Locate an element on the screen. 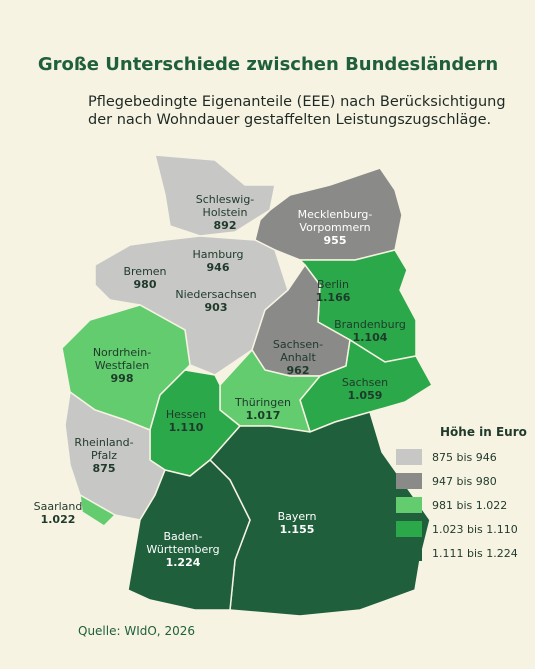  legend-label: 981 bis 1.022 is located at coordinates (469, 505).